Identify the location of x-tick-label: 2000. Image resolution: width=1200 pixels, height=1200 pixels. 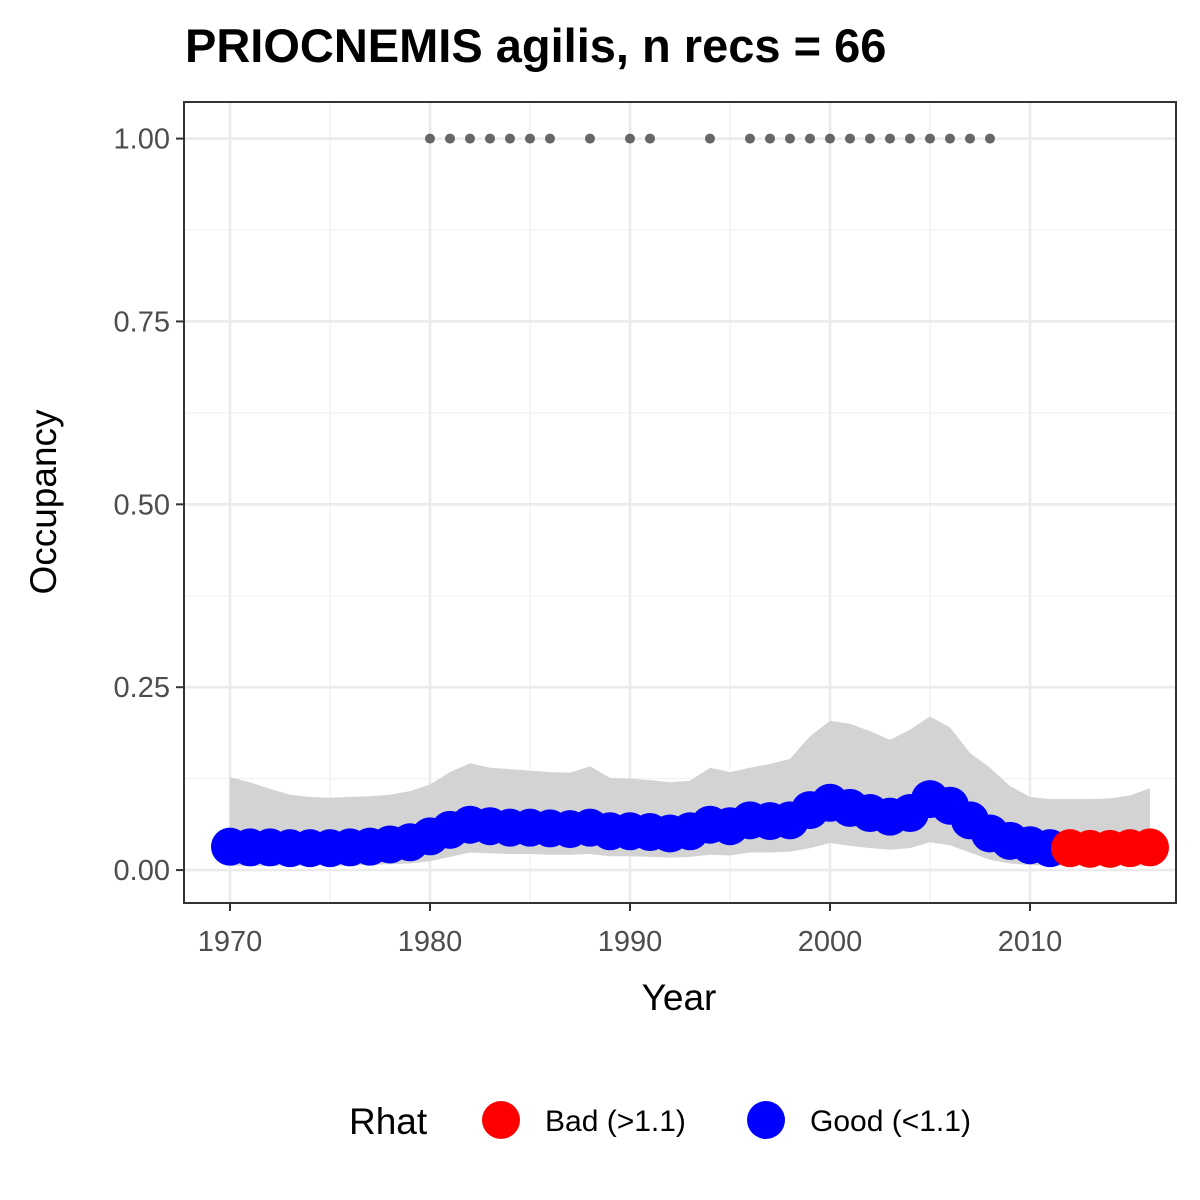
(830, 942).